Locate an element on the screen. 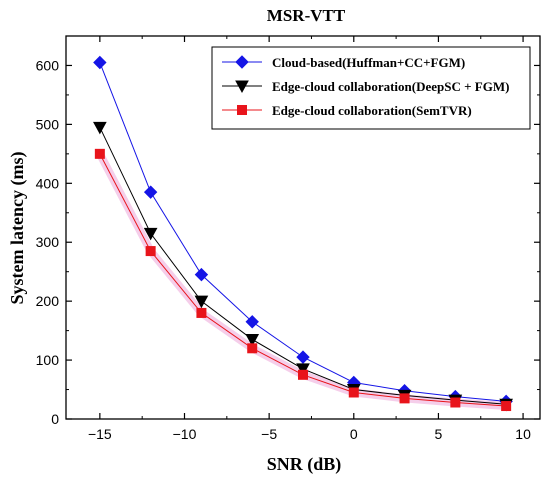 The height and width of the screenshot is (480, 550). legend-entry-label: Edge-cloud collaboration(SemTVR) is located at coordinates (372, 110).